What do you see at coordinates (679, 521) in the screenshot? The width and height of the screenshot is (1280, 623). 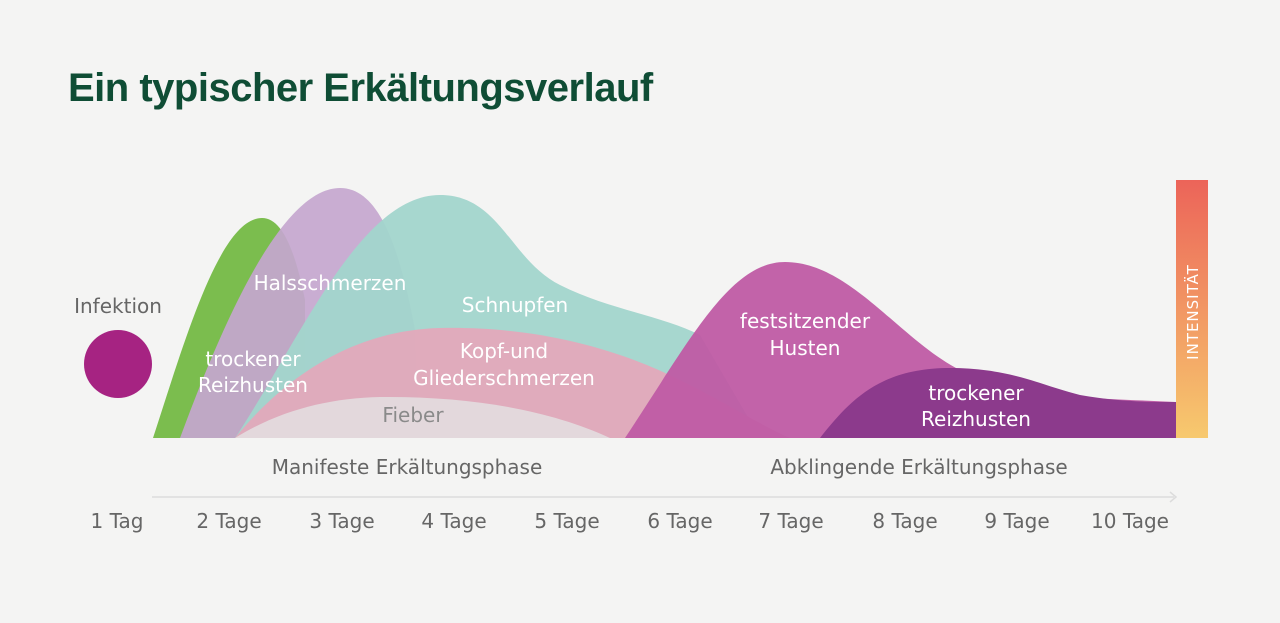 I see `tick-label: 6 Tage` at bounding box center [679, 521].